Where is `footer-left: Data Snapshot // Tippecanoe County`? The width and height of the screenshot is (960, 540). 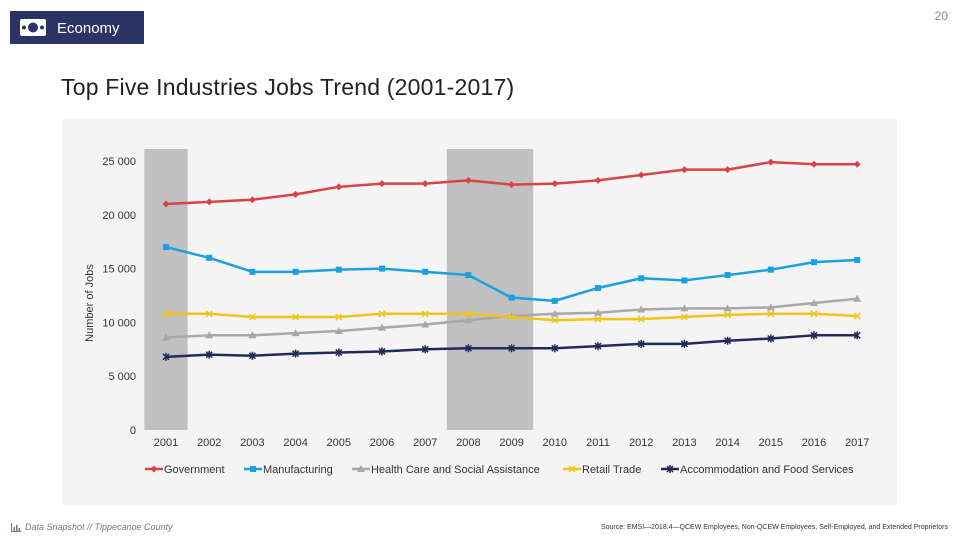 footer-left: Data Snapshot // Tippecanoe County is located at coordinates (92, 527).